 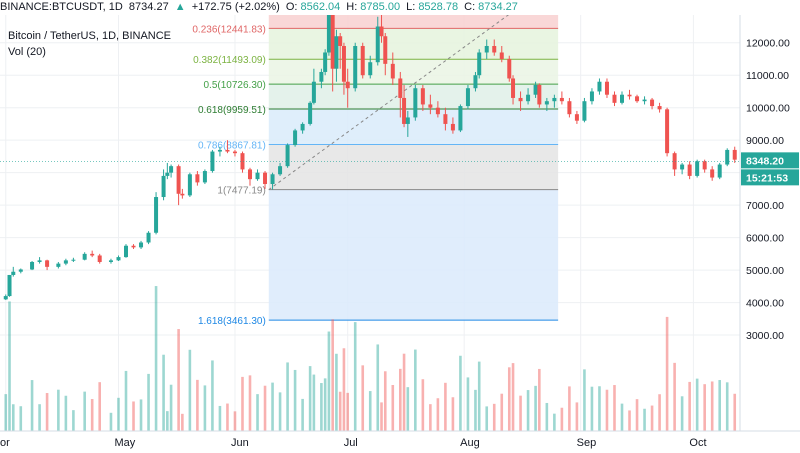 I want to click on close-value: 8734.27, so click(x=498, y=7).